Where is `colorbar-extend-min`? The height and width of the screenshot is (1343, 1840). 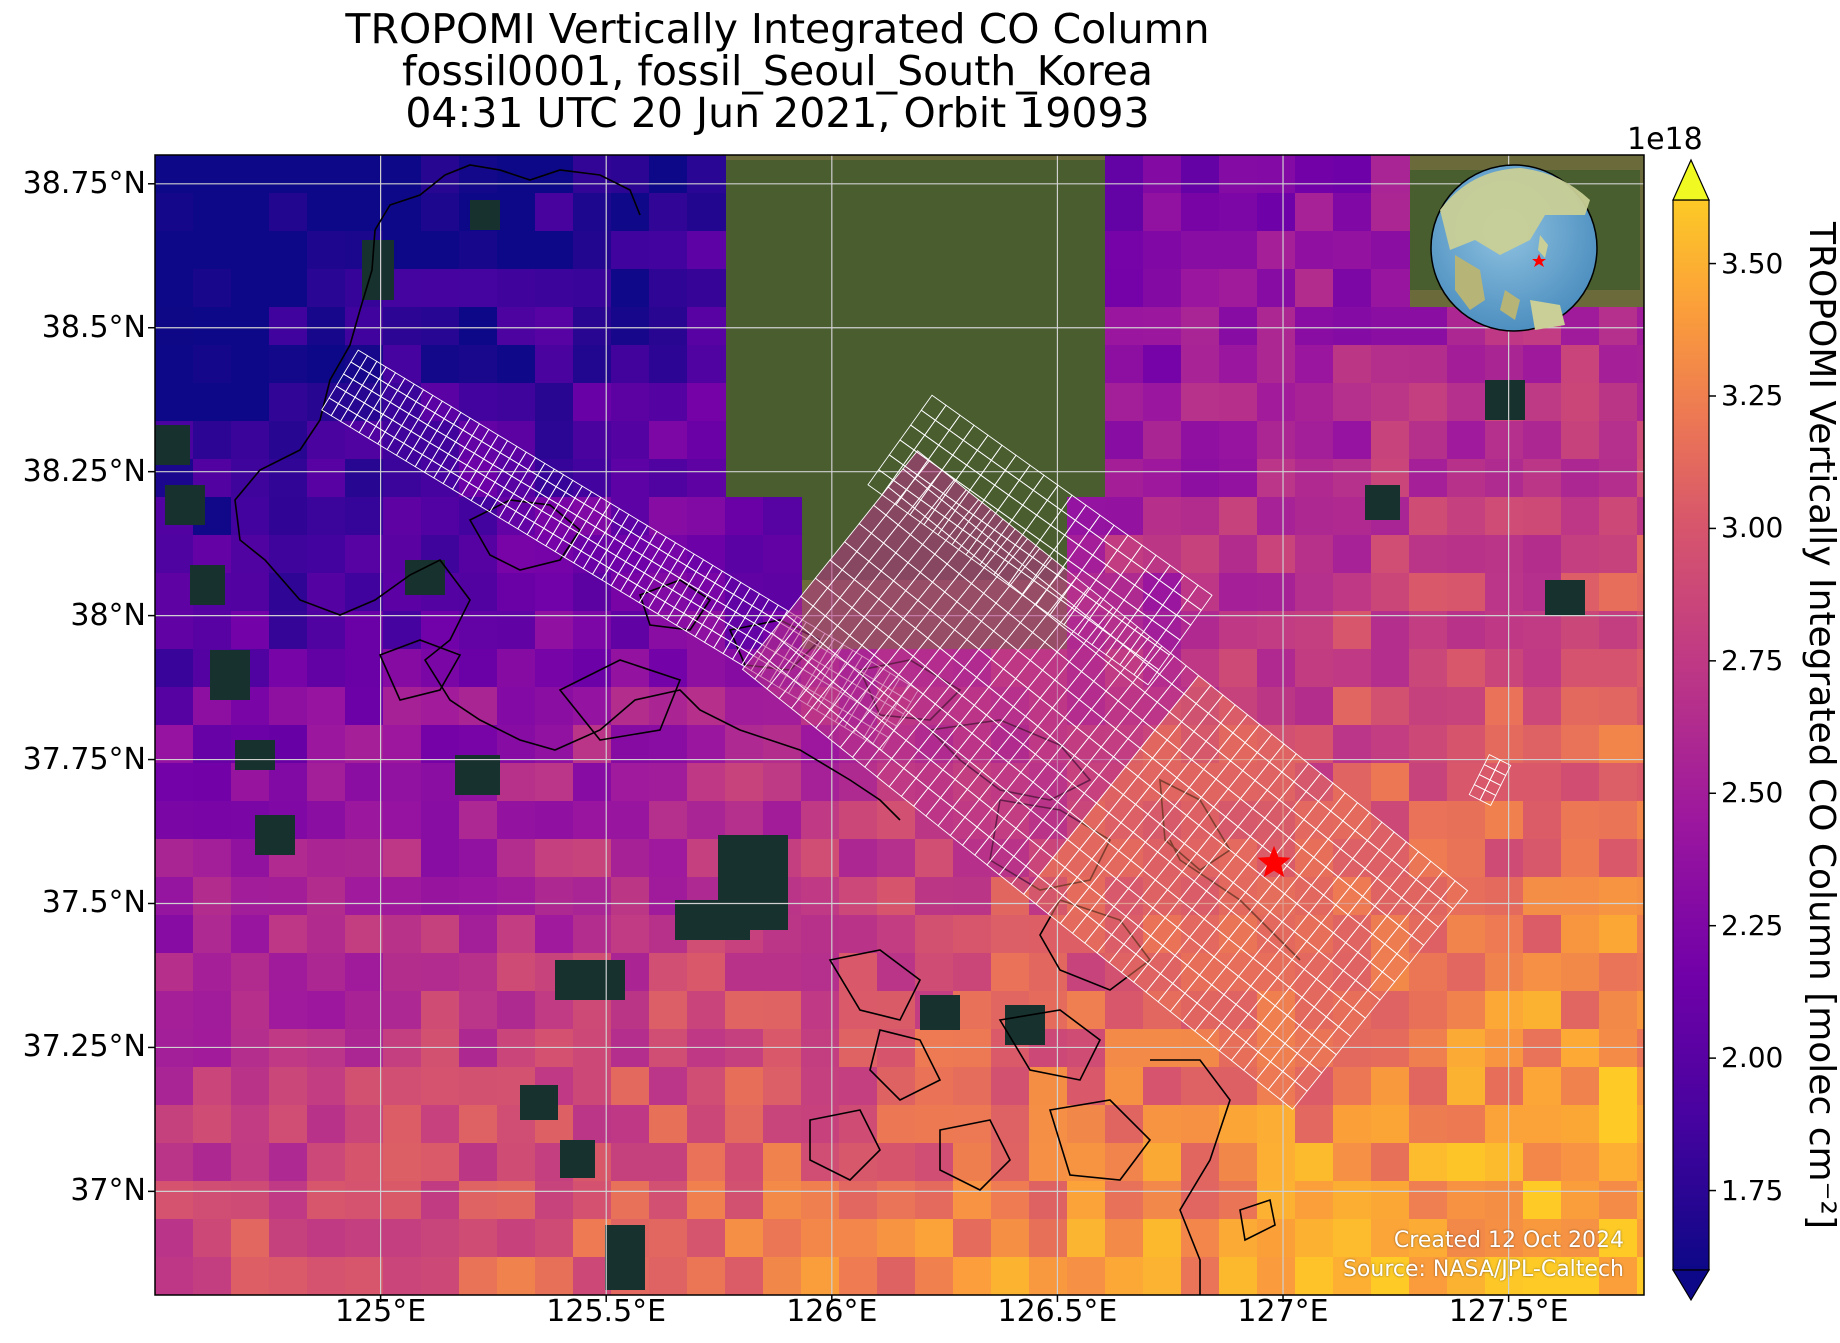
colorbar-extend-min is located at coordinates (1691, 1285).